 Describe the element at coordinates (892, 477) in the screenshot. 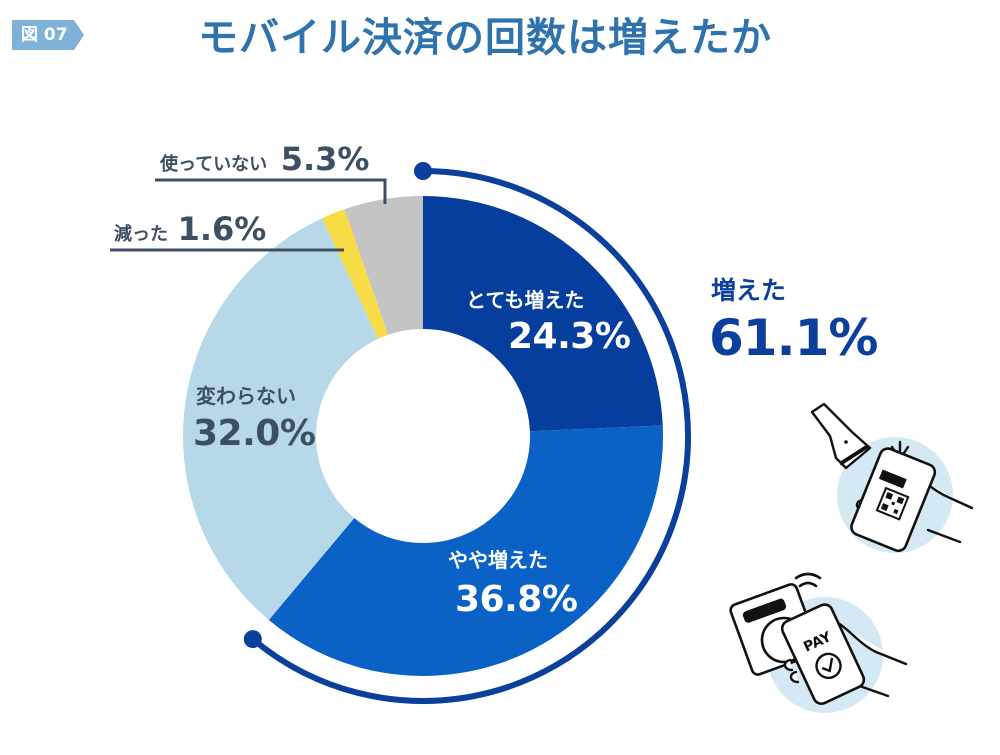

I see `barcode-scanner-phone-qr-icon` at that location.